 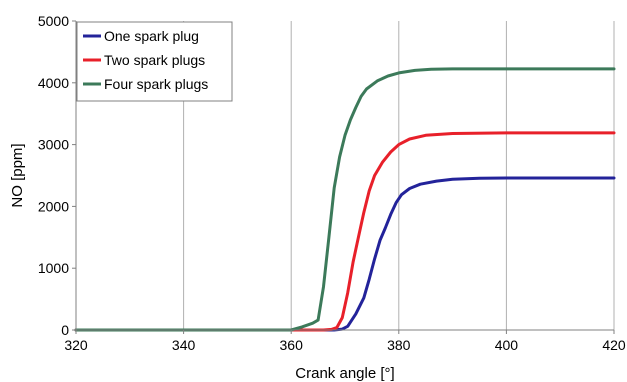 I want to click on x-tick-label: 400, so click(x=507, y=345).